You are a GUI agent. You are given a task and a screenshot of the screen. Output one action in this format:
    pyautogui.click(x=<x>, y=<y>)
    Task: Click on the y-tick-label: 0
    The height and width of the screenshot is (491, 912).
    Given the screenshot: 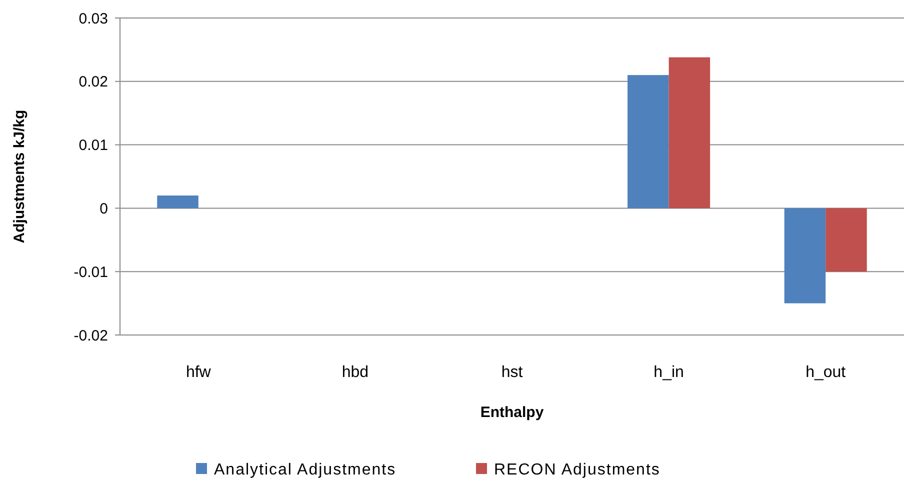 What is the action you would take?
    pyautogui.click(x=104, y=209)
    